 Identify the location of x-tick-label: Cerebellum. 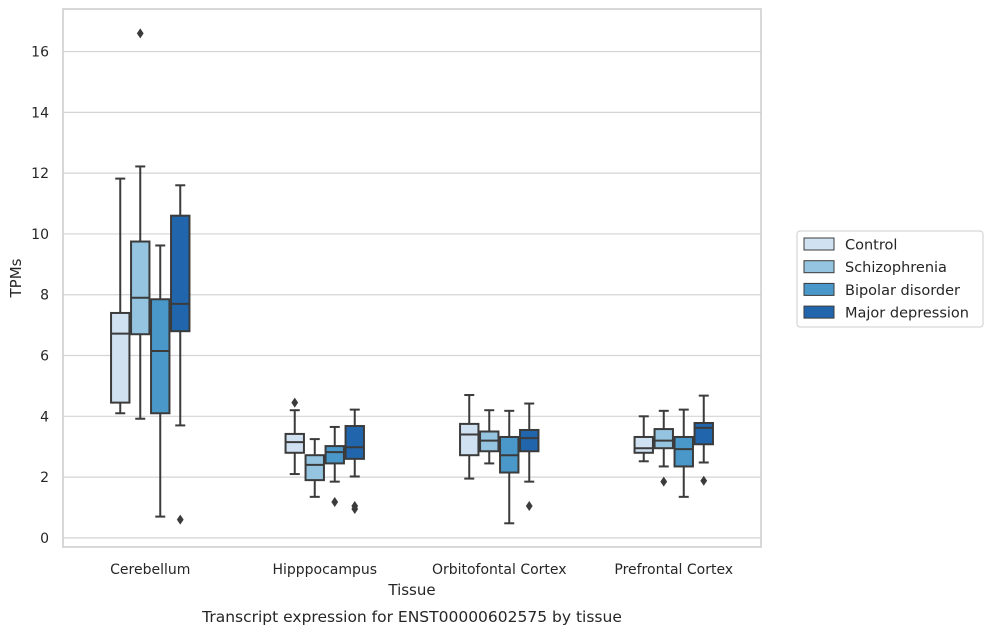
(150, 570).